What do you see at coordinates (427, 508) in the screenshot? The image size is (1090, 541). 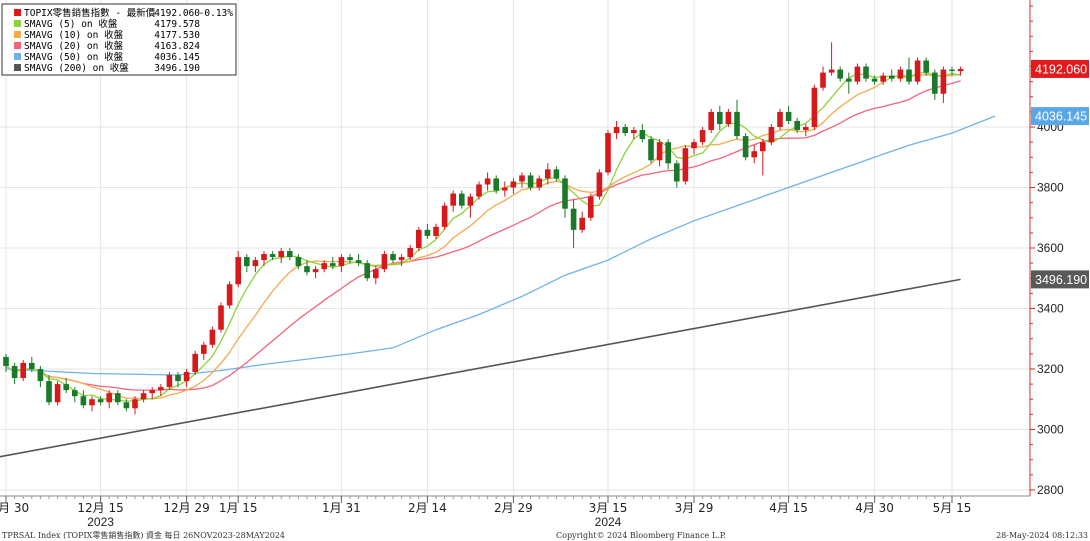 I see `x-tick-label: 2月 14` at bounding box center [427, 508].